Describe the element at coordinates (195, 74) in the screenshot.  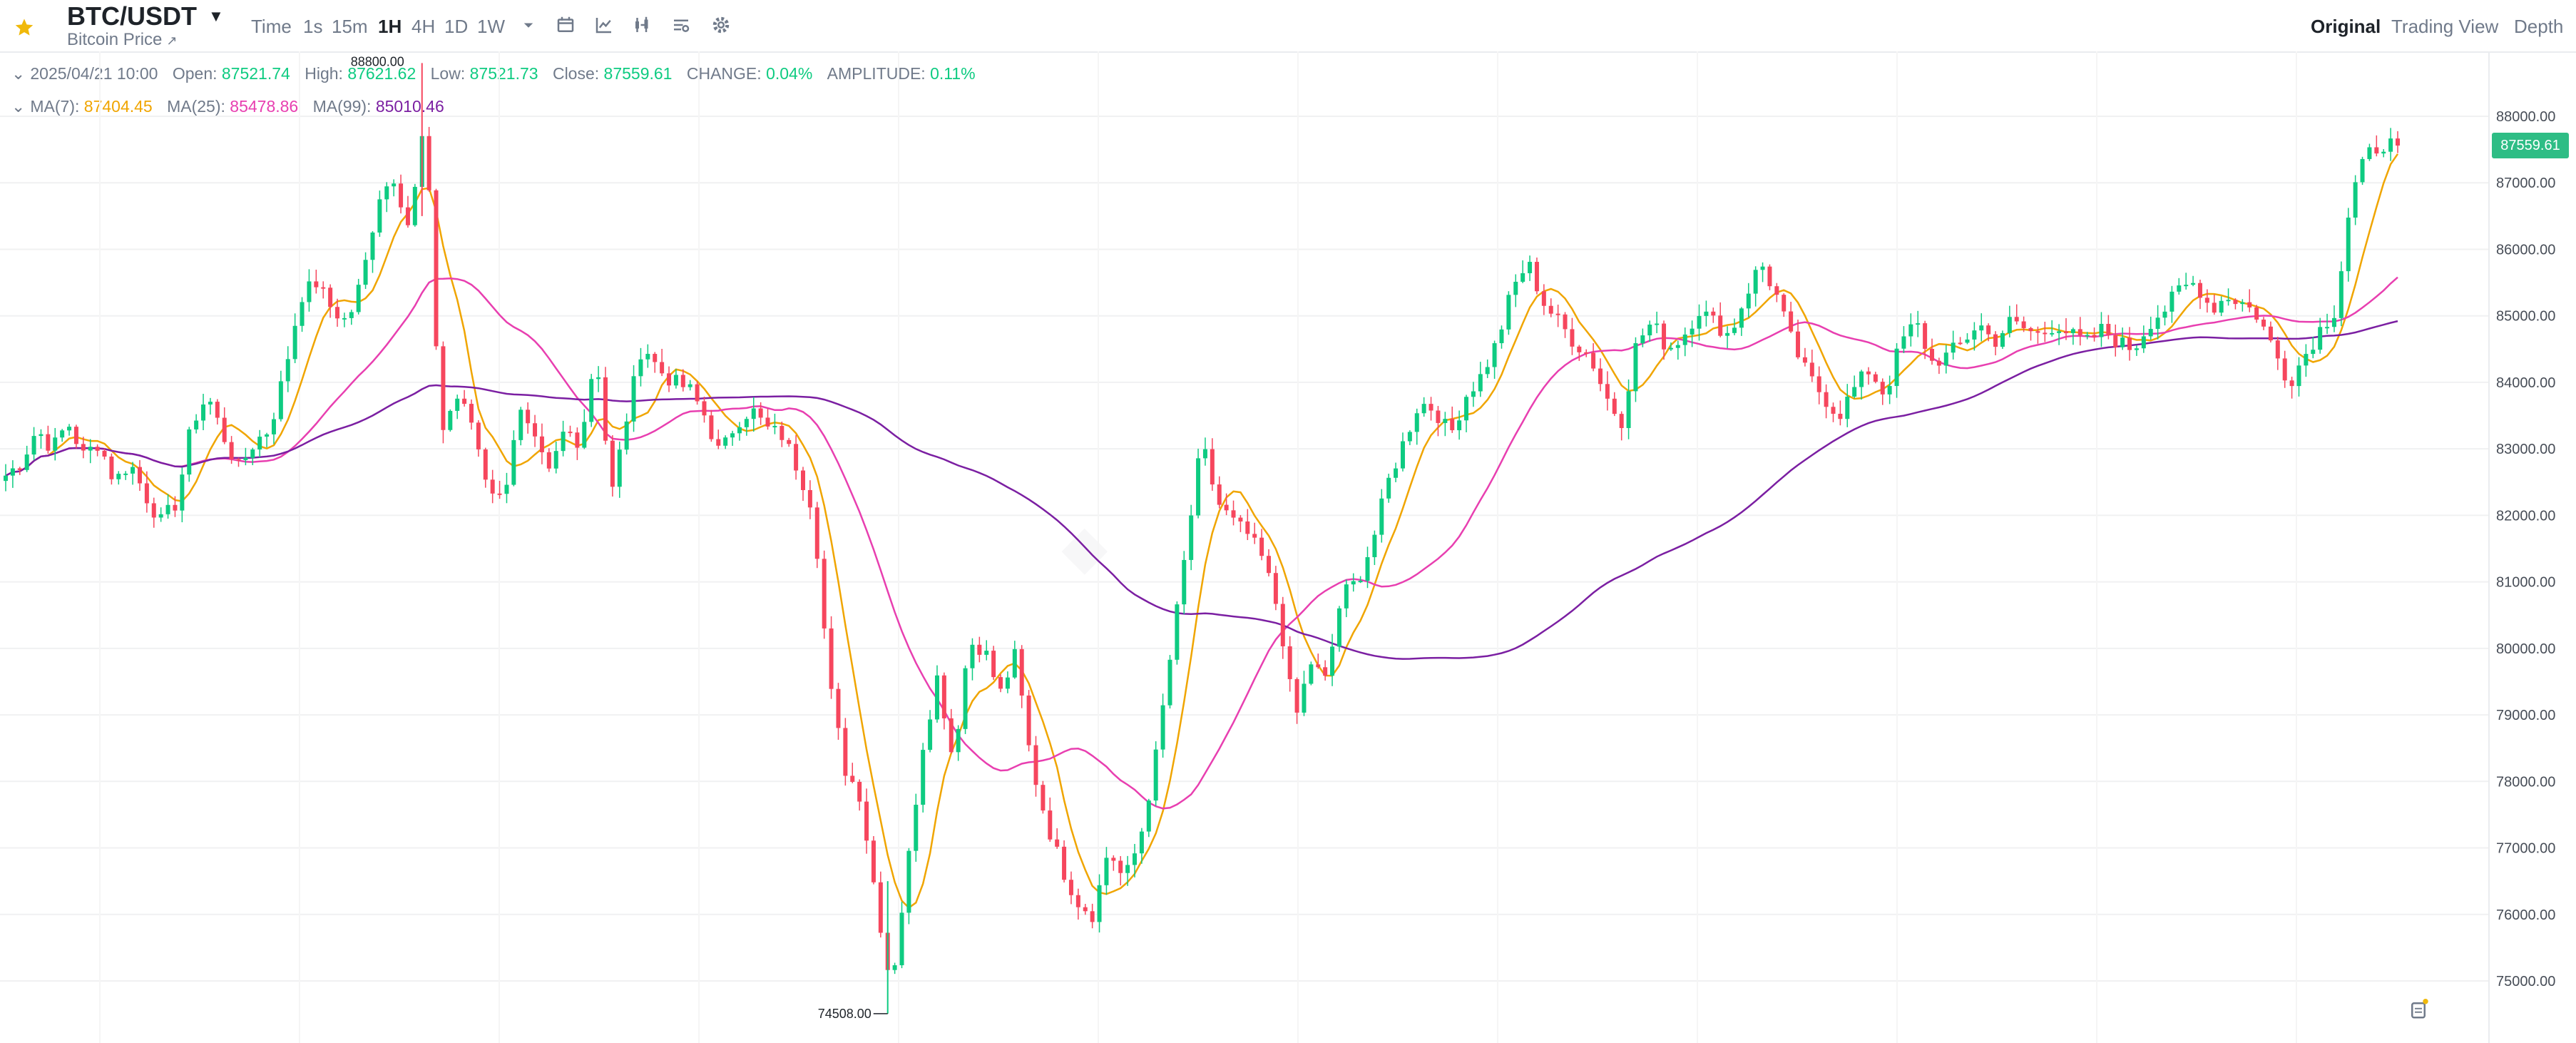
I see `open-label: Open:` at that location.